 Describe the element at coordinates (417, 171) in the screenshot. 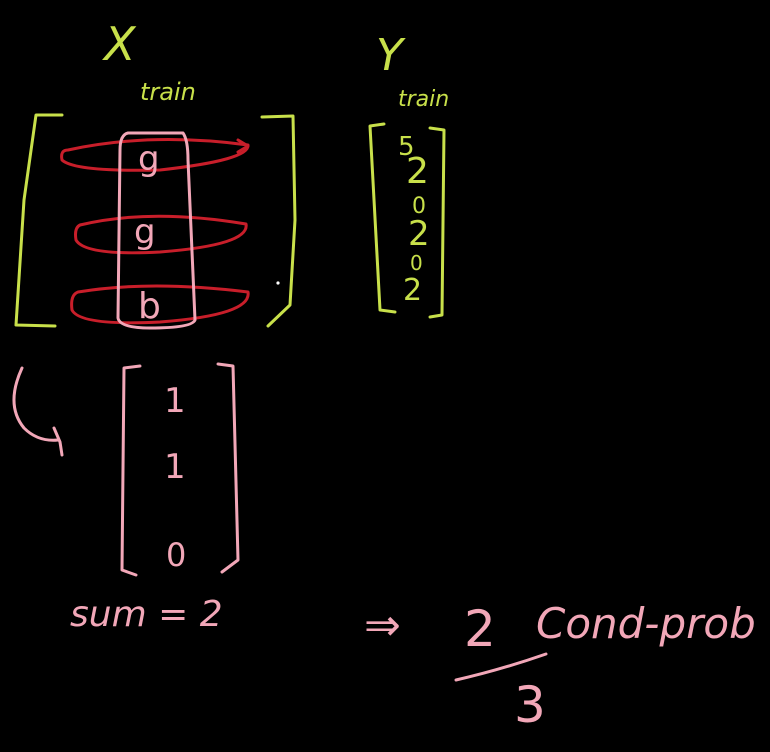

I see `y-value-2: 2` at that location.